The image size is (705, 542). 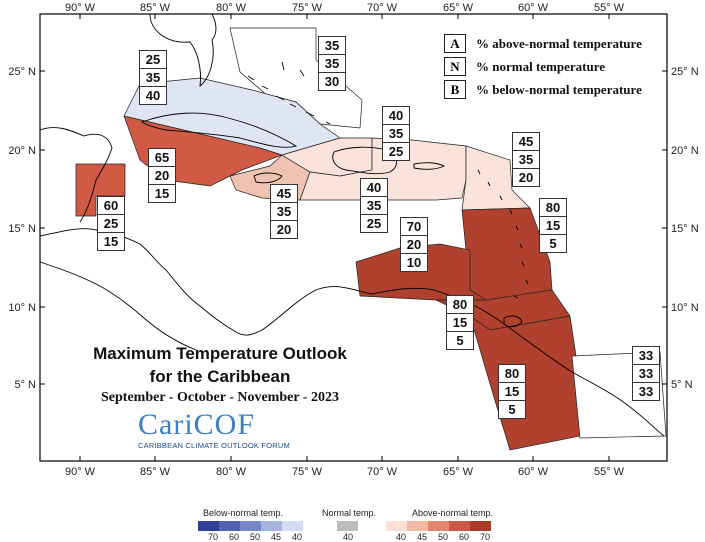 What do you see at coordinates (347, 526) in the screenshot?
I see `colorbar-normal-swatch` at bounding box center [347, 526].